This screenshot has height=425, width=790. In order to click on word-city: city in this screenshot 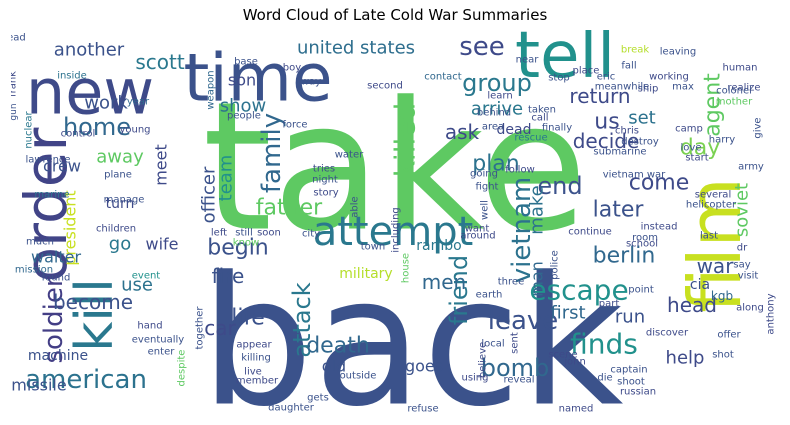, I will do `click(311, 234)`.